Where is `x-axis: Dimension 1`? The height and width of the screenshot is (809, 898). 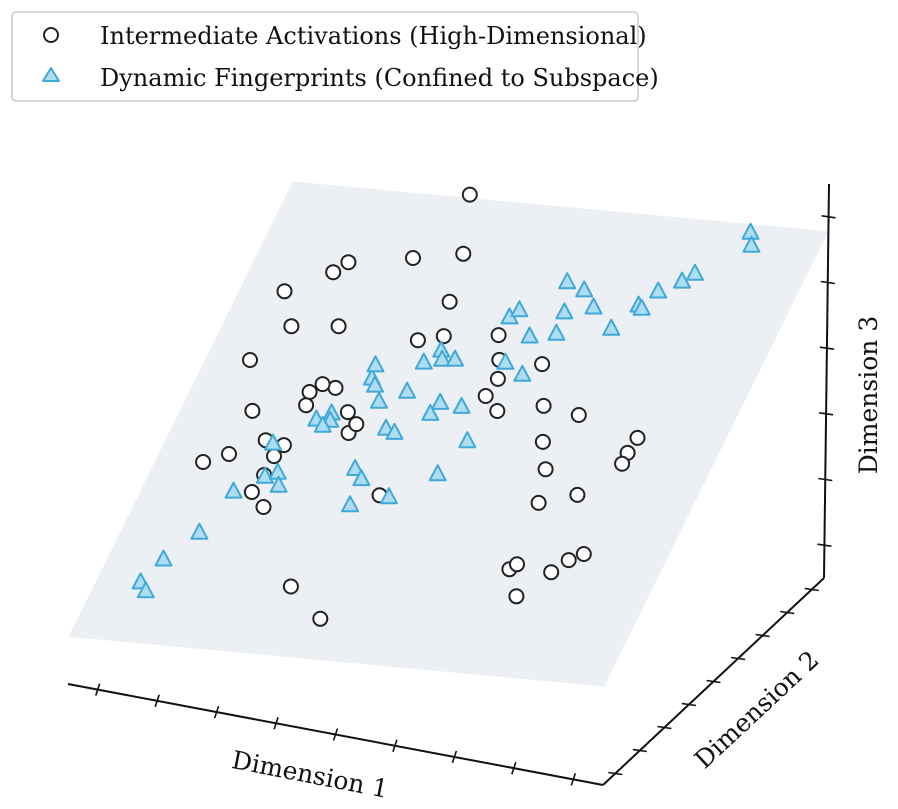 x-axis: Dimension 1 is located at coordinates (335, 743).